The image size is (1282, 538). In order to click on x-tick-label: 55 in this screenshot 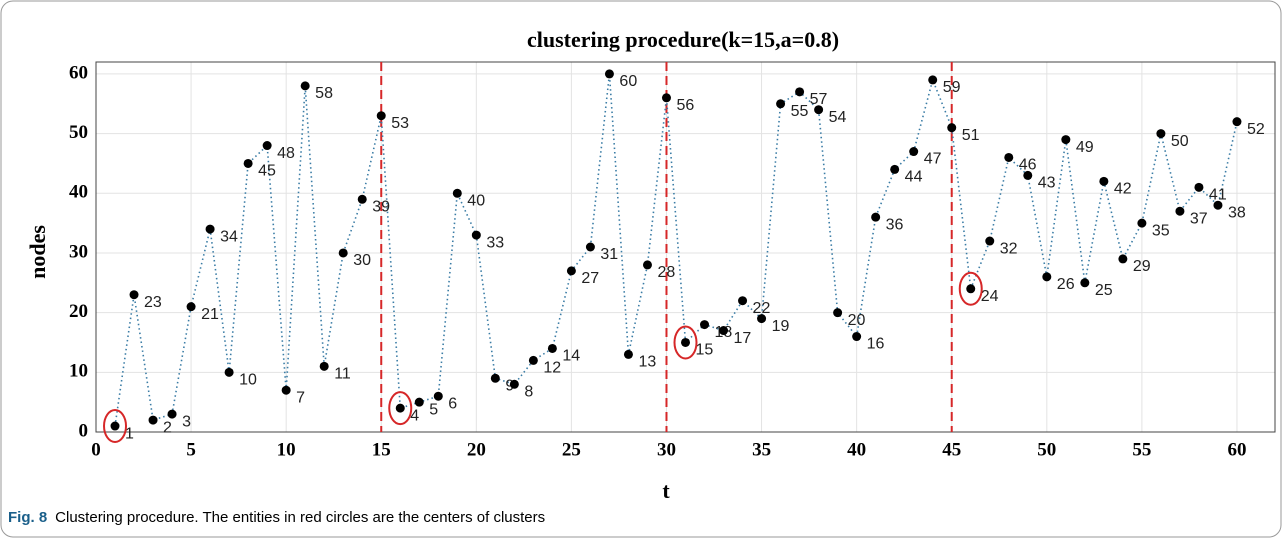, I will do `click(1141, 449)`.